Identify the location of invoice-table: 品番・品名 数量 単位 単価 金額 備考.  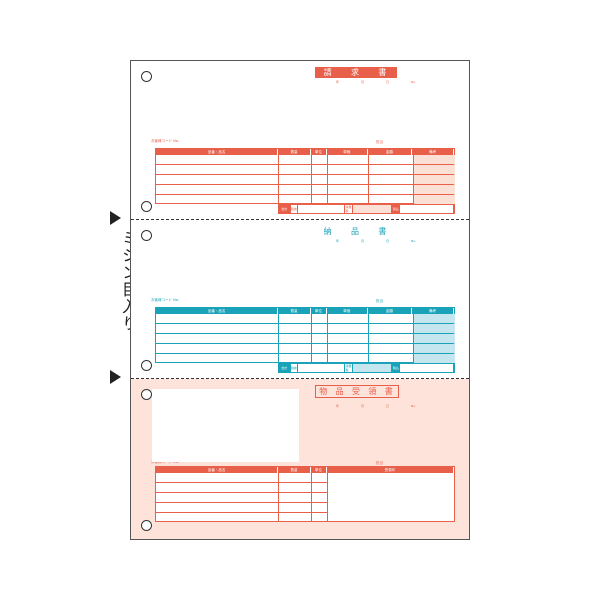
(305, 176).